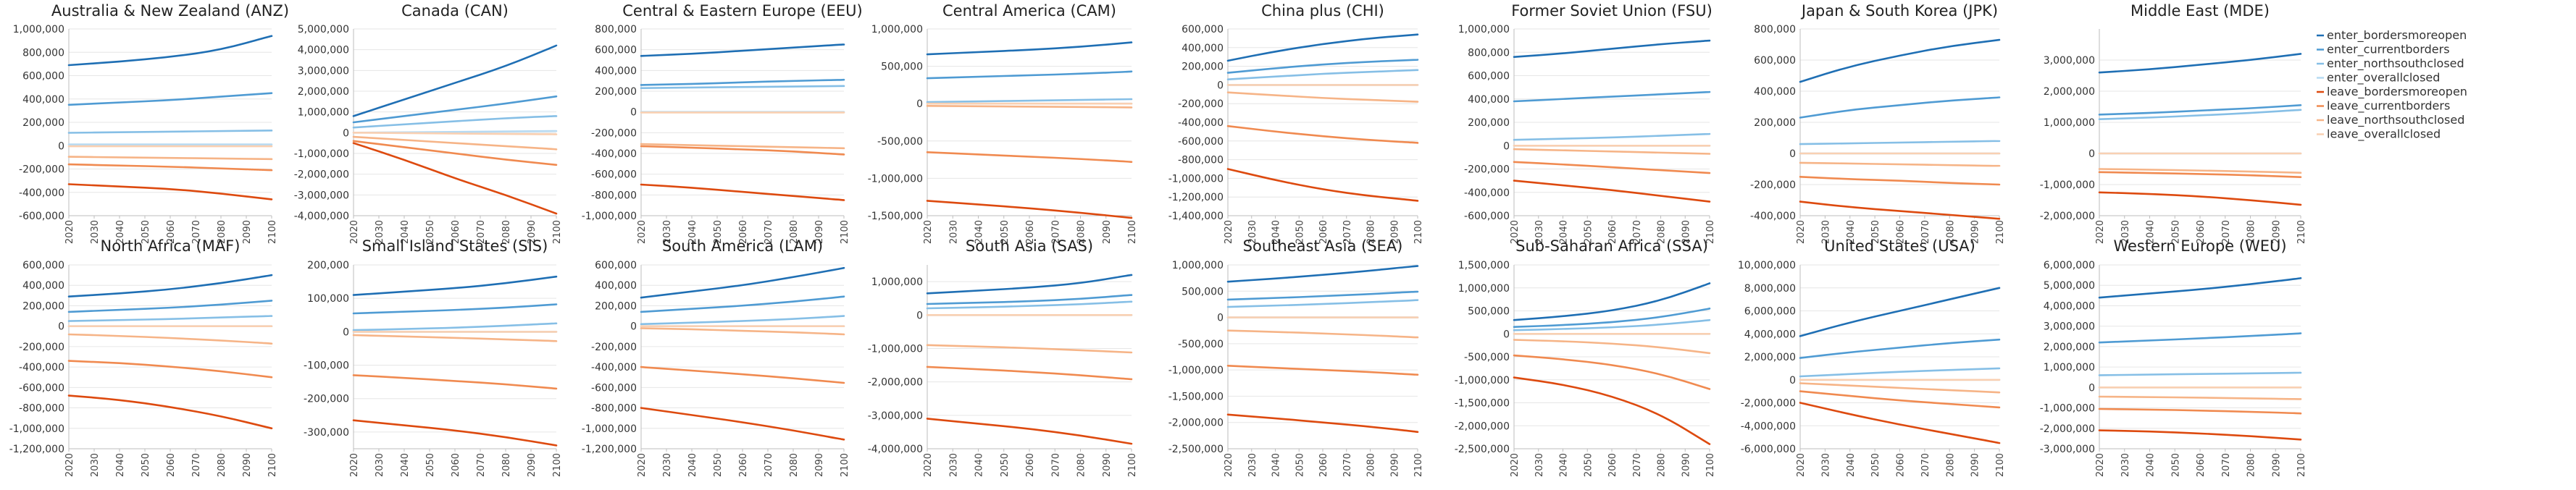  Describe the element at coordinates (532, 232) in the screenshot. I see `x-tick-label: 2090` at that location.